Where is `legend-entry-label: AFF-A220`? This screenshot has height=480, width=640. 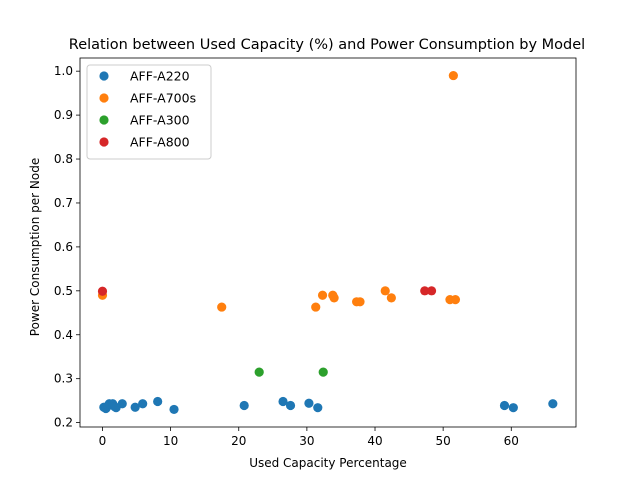
legend-entry-label: AFF-A220 is located at coordinates (160, 76).